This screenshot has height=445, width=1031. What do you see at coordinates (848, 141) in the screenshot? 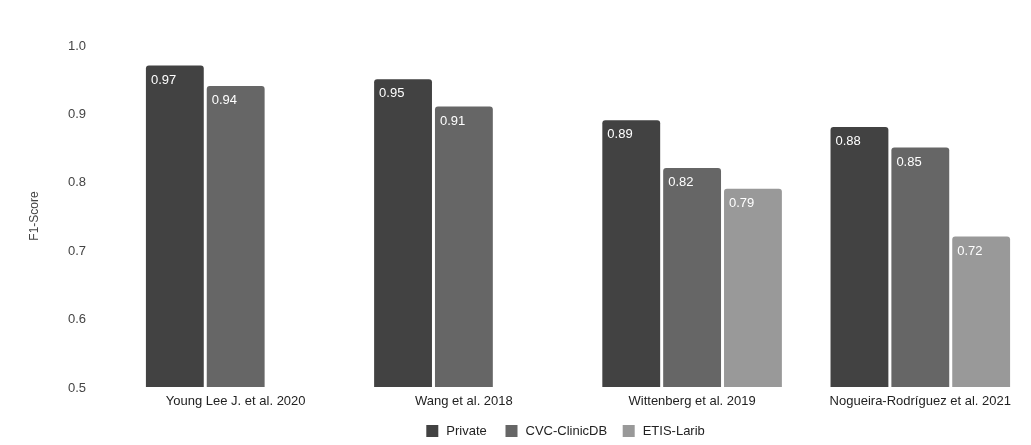
I see `data-label: 0.88` at bounding box center [848, 141].